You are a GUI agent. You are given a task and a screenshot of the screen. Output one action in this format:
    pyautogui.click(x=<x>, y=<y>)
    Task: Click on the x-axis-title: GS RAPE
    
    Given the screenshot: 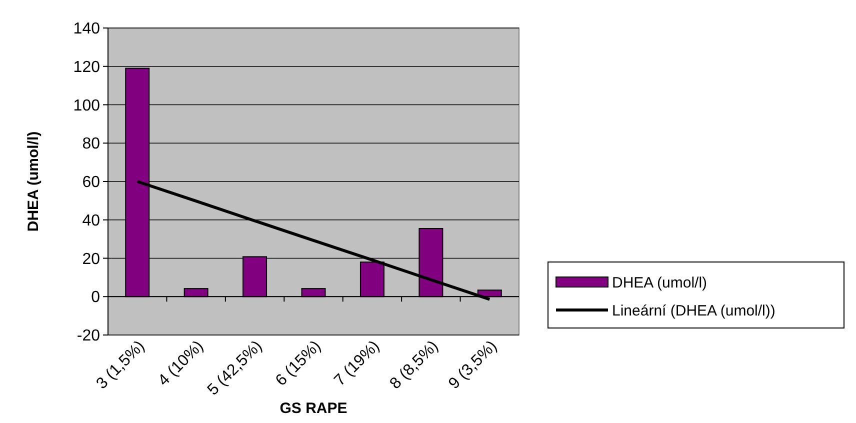 What is the action you would take?
    pyautogui.click(x=314, y=408)
    